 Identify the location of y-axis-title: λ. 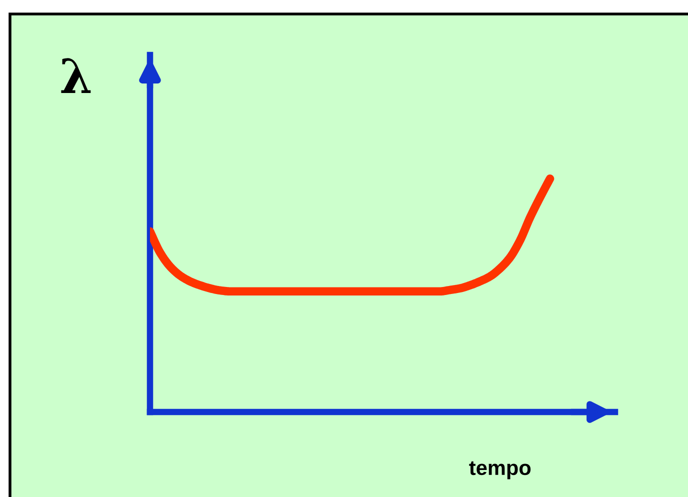
(76, 76).